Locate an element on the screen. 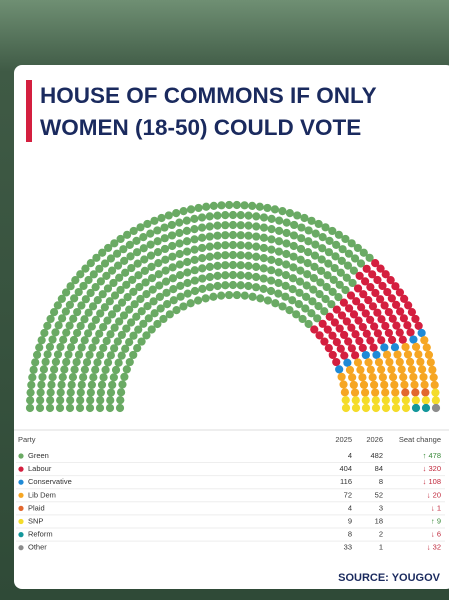 This screenshot has width=449, height=600. party-name: Plaid is located at coordinates (36, 507).